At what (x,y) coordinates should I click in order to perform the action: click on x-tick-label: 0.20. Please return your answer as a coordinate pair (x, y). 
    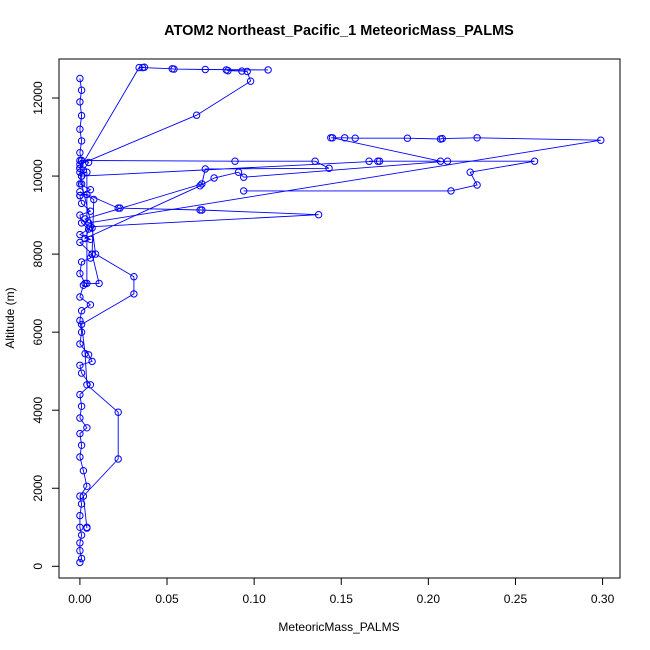
    Looking at the image, I should click on (429, 599).